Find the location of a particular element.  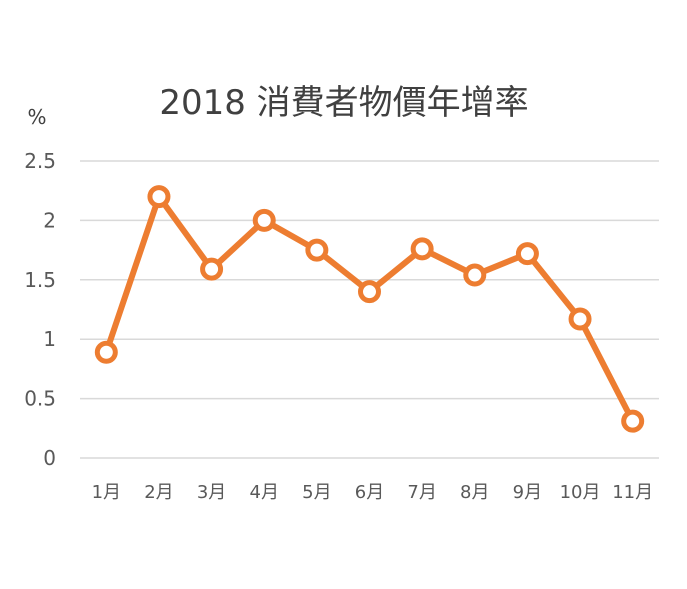

x-tick-label: 11月 is located at coordinates (632, 492).